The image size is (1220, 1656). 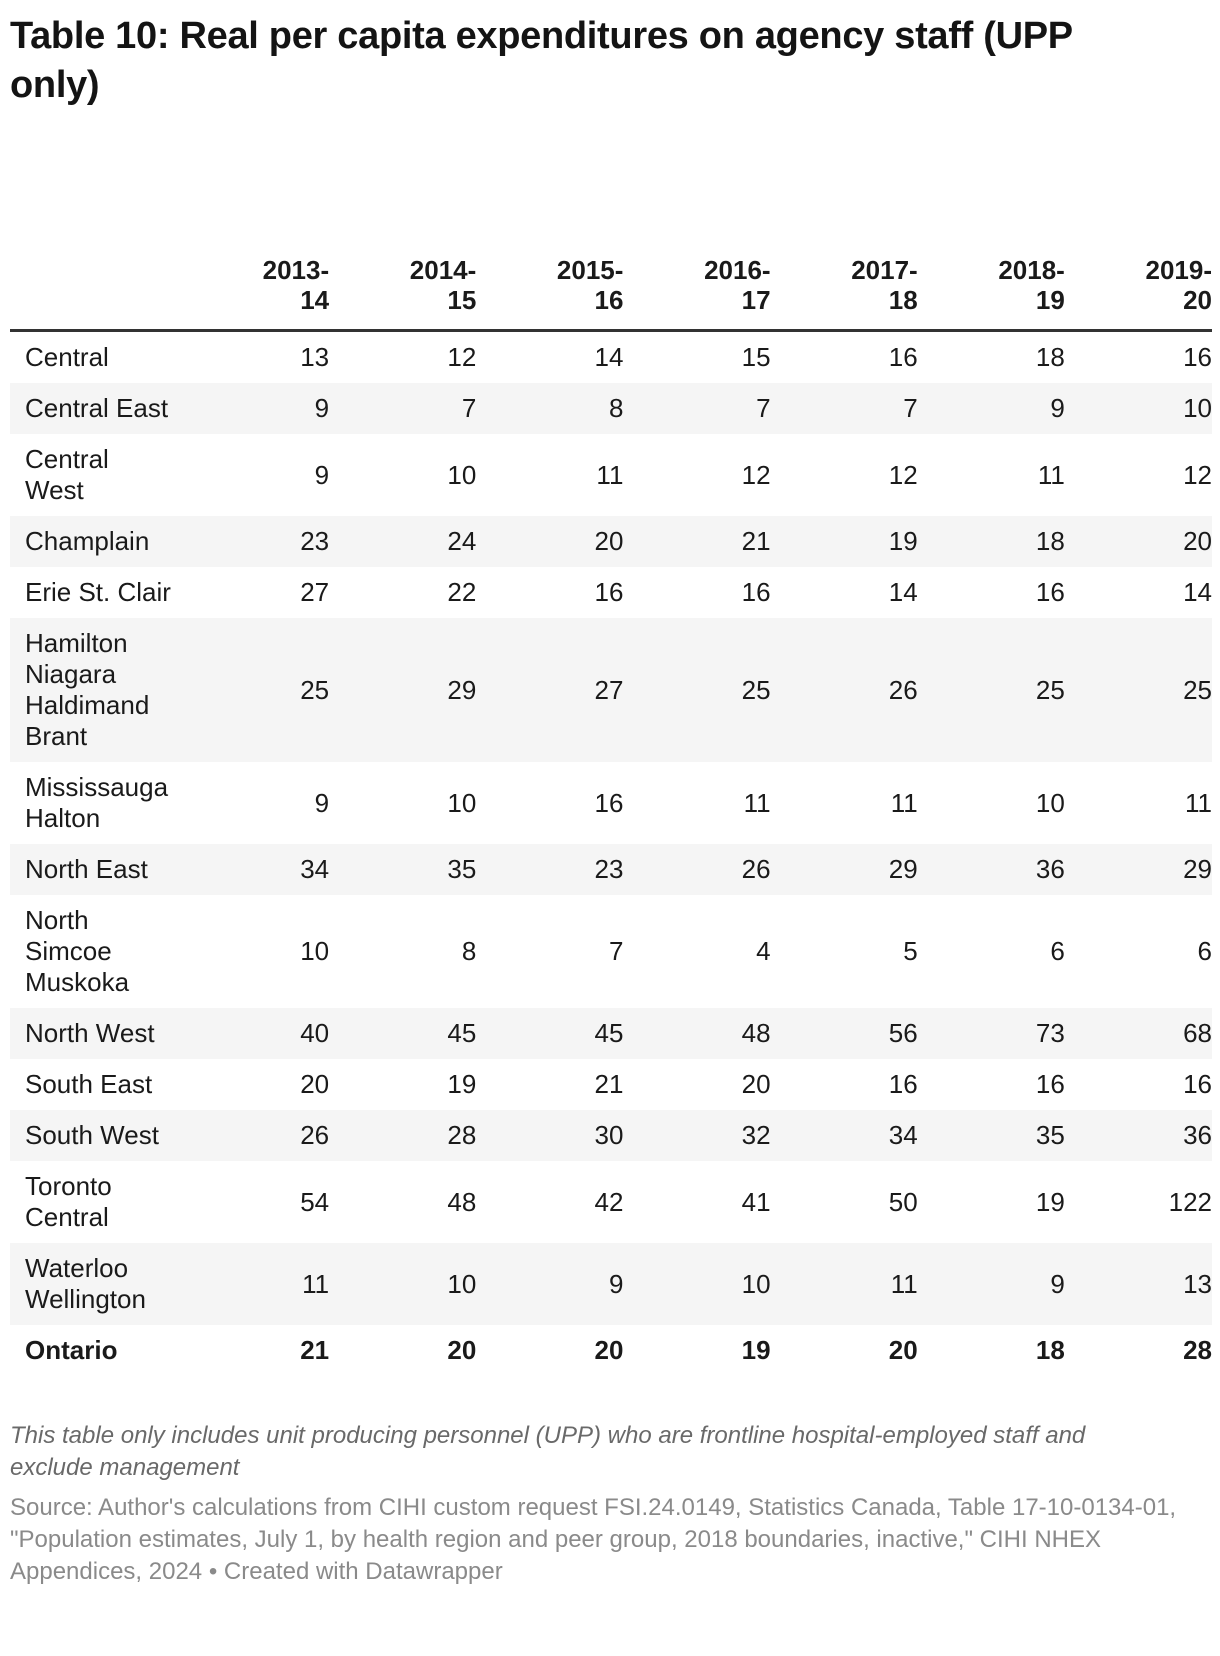 I want to click on value-cell: 14, so click(x=903, y=592).